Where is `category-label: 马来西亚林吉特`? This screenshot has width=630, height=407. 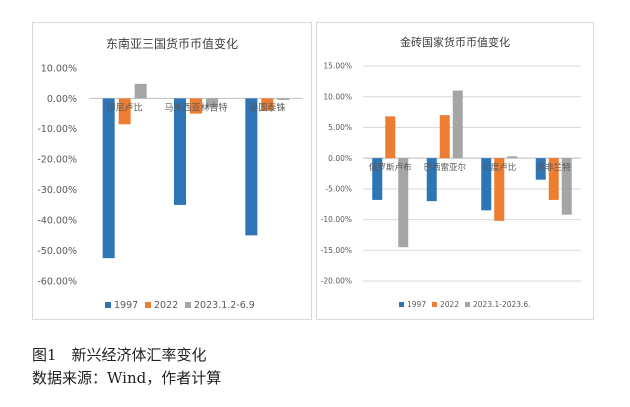
category-label: 马来西亚林吉特 is located at coordinates (195, 107).